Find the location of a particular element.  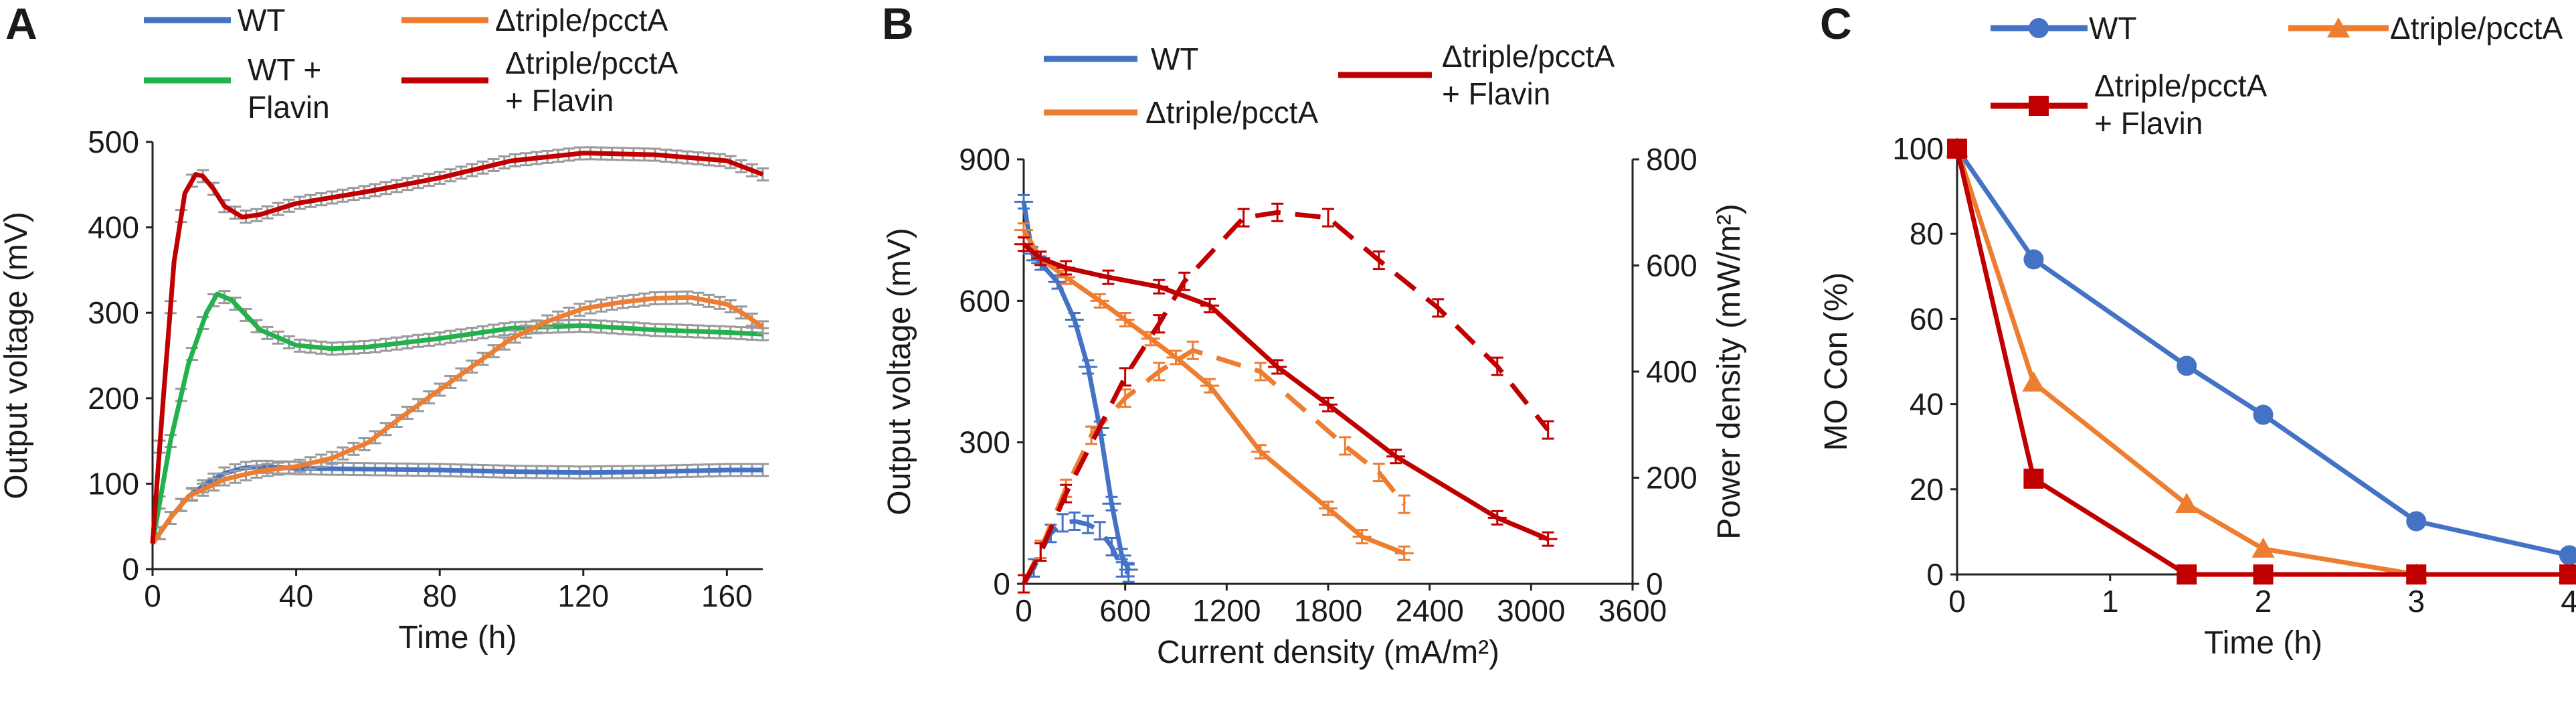

y2-axis-title: Power density (mW/m²) is located at coordinates (1729, 371).